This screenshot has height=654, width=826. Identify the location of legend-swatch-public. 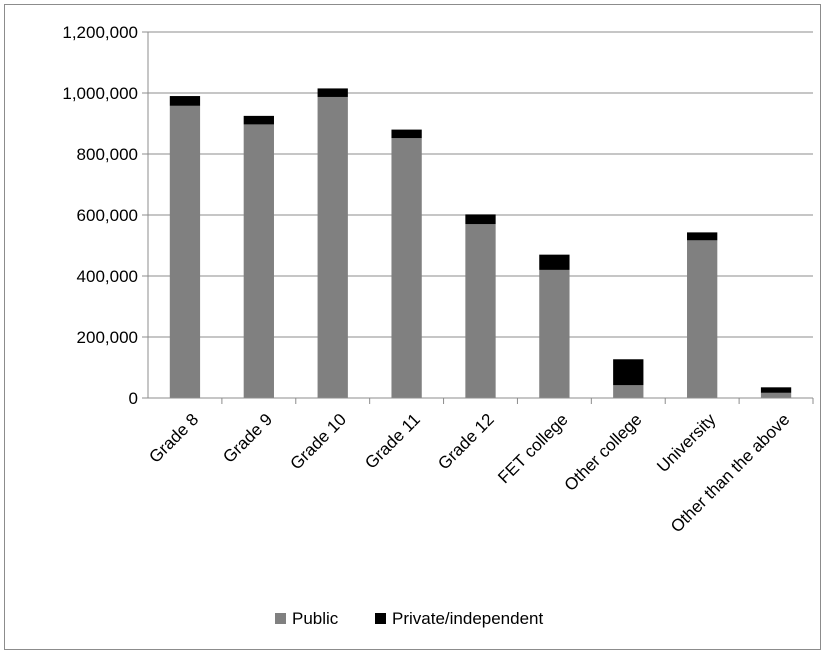
(280, 618).